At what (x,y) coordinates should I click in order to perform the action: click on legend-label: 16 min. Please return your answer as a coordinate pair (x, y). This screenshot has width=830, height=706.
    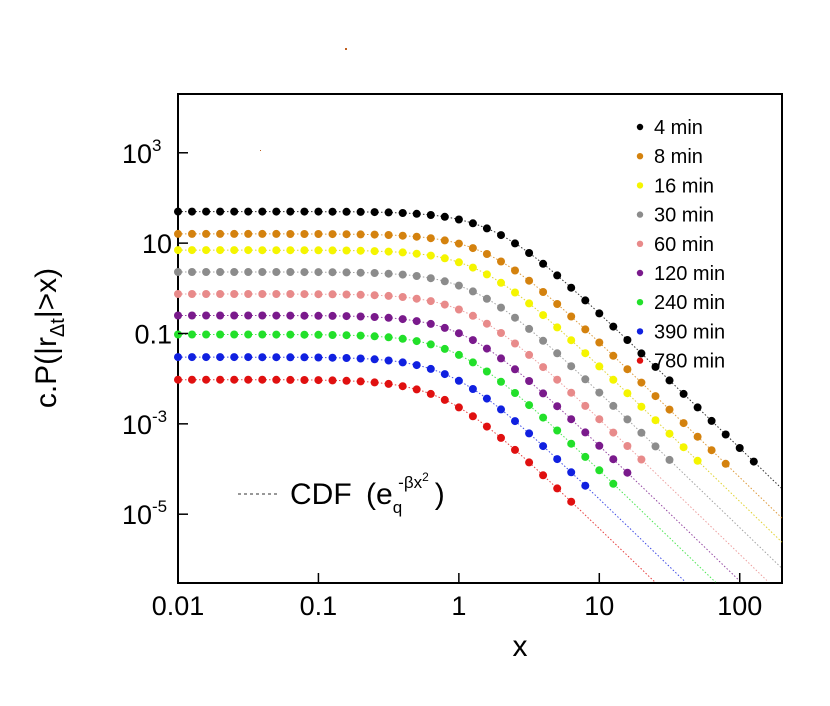
    Looking at the image, I should click on (684, 186).